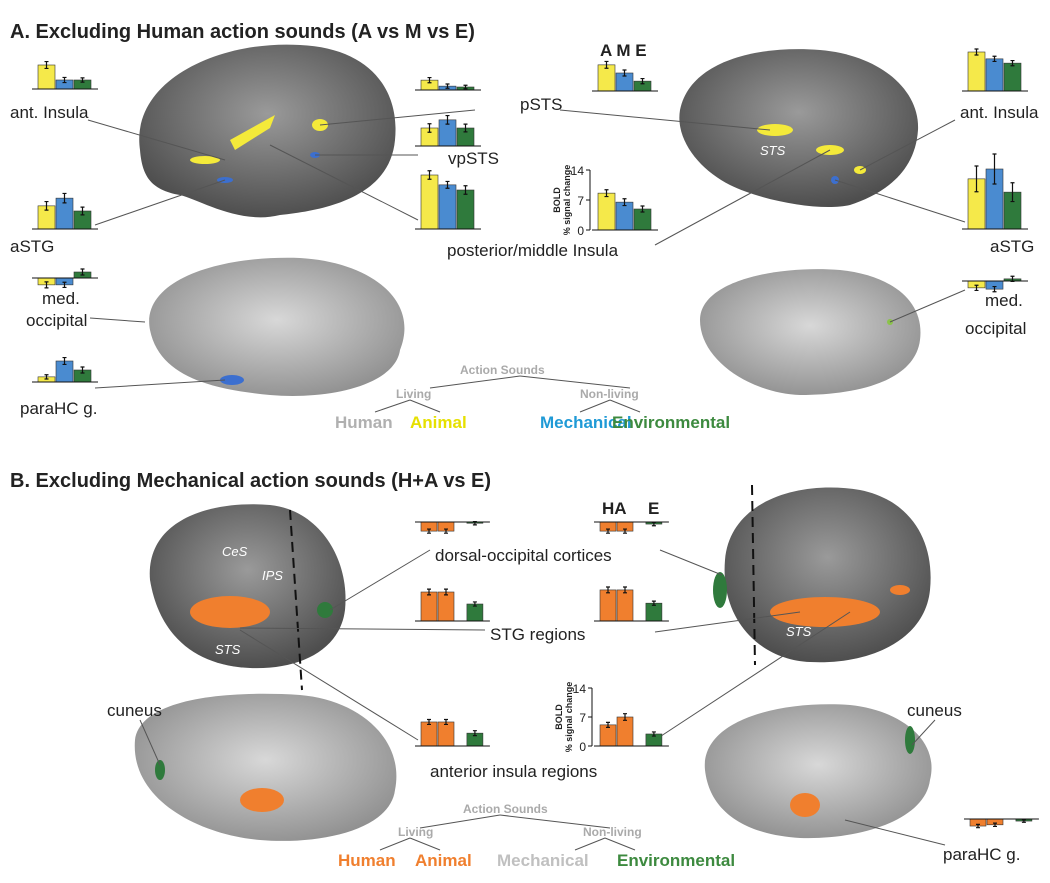 The image size is (1050, 883). I want to click on region-label: aSTG, so click(32, 246).